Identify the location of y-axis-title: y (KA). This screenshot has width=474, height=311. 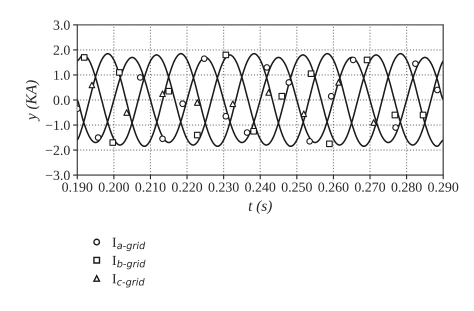
(33, 101).